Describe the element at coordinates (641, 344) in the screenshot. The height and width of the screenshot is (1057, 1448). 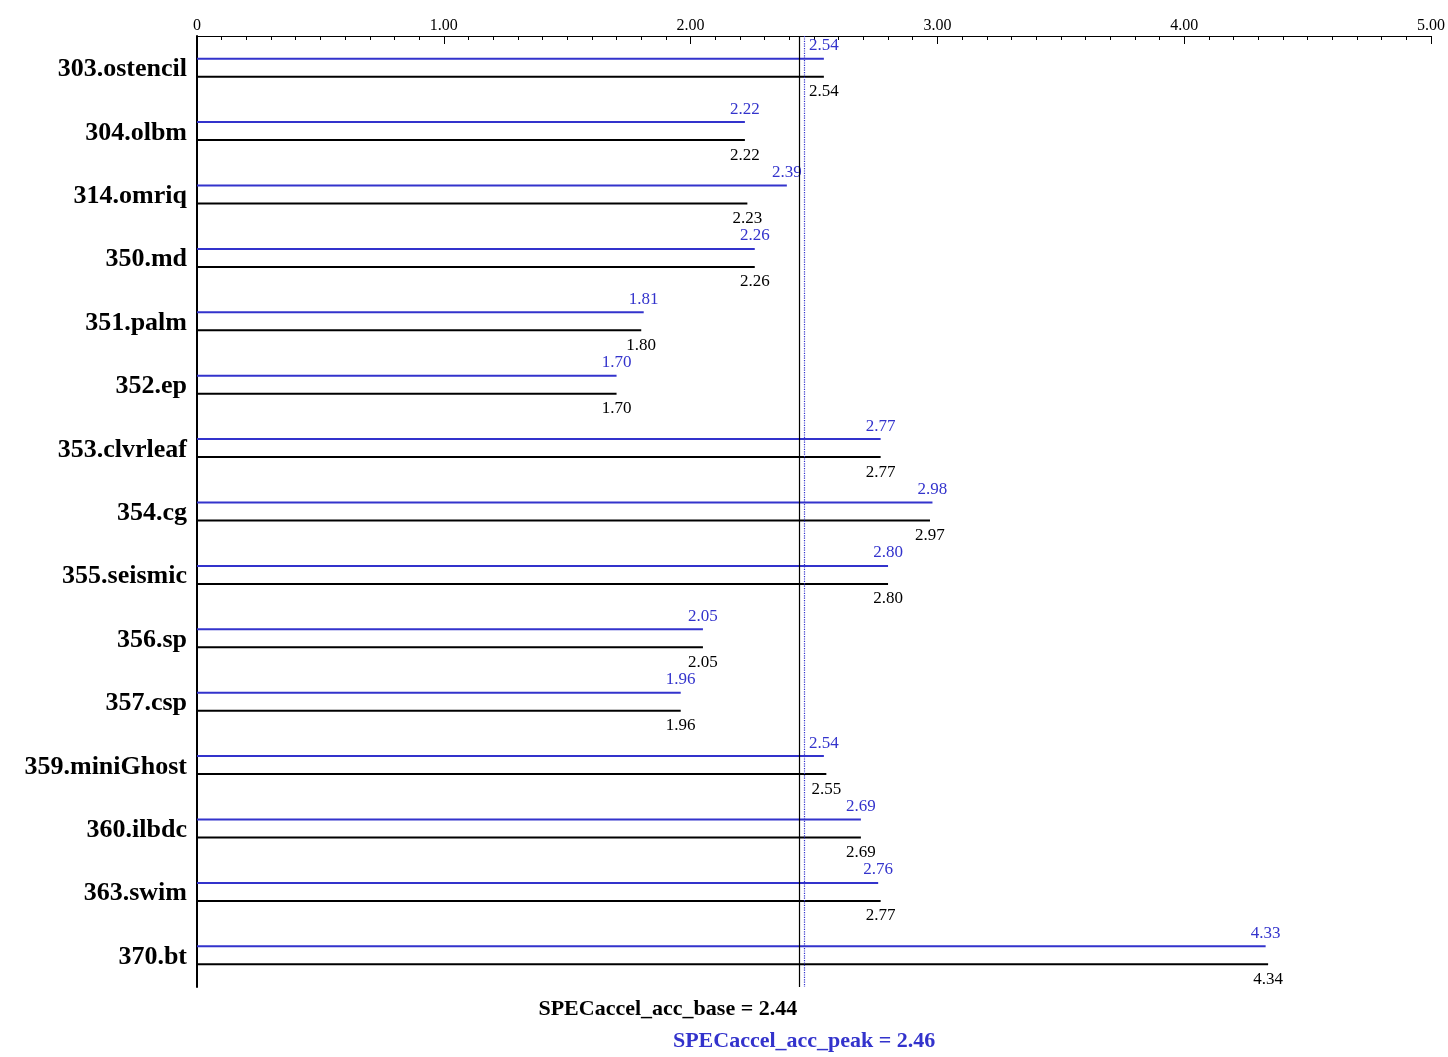
I see `data-label: 1.80` at that location.